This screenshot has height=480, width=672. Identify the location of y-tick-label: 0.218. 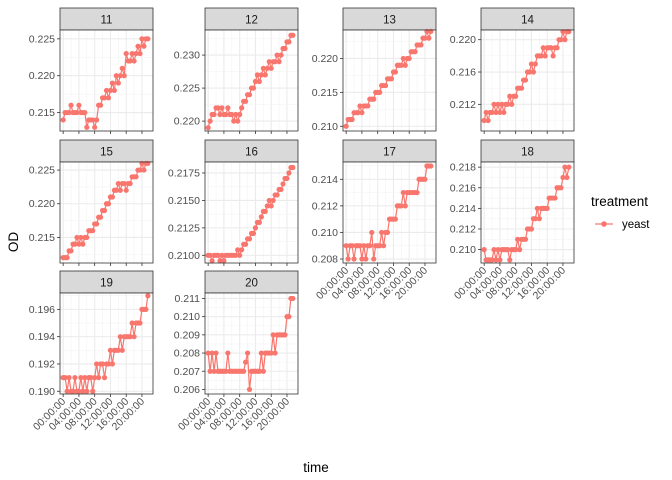
(463, 168).